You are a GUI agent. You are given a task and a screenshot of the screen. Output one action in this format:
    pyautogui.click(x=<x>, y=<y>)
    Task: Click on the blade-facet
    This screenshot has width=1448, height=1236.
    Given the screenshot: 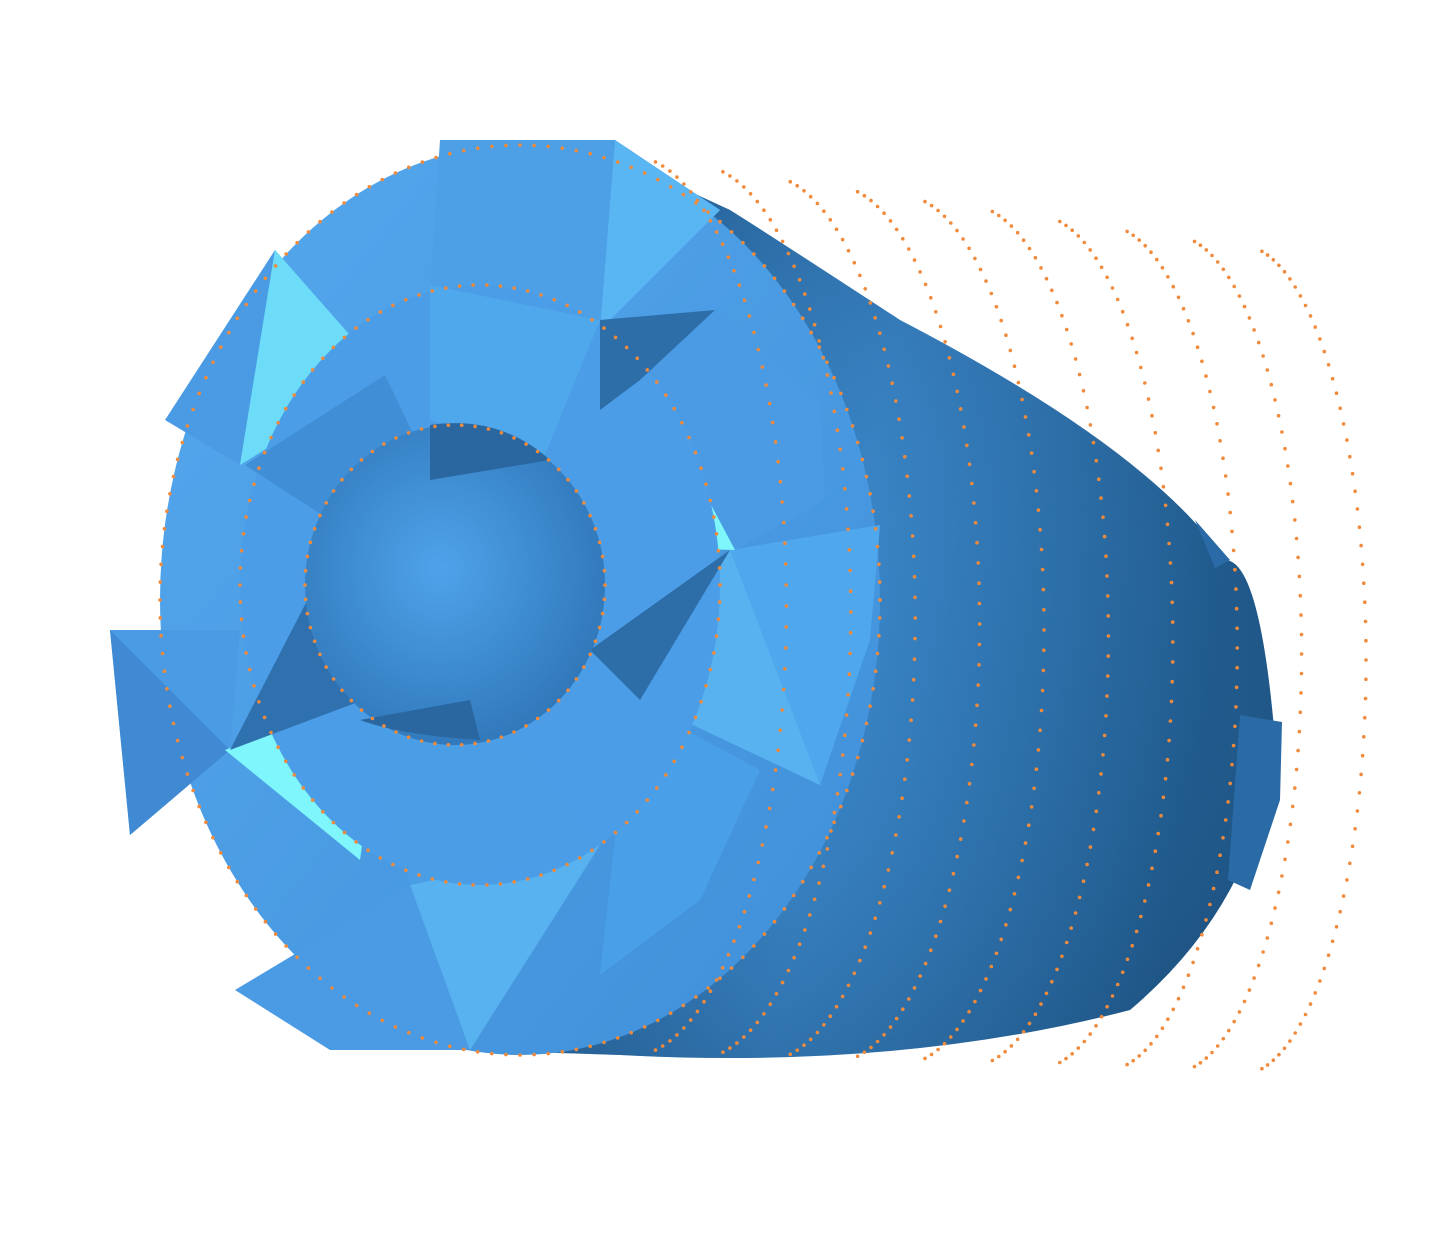 What is the action you would take?
    pyautogui.click(x=660, y=235)
    